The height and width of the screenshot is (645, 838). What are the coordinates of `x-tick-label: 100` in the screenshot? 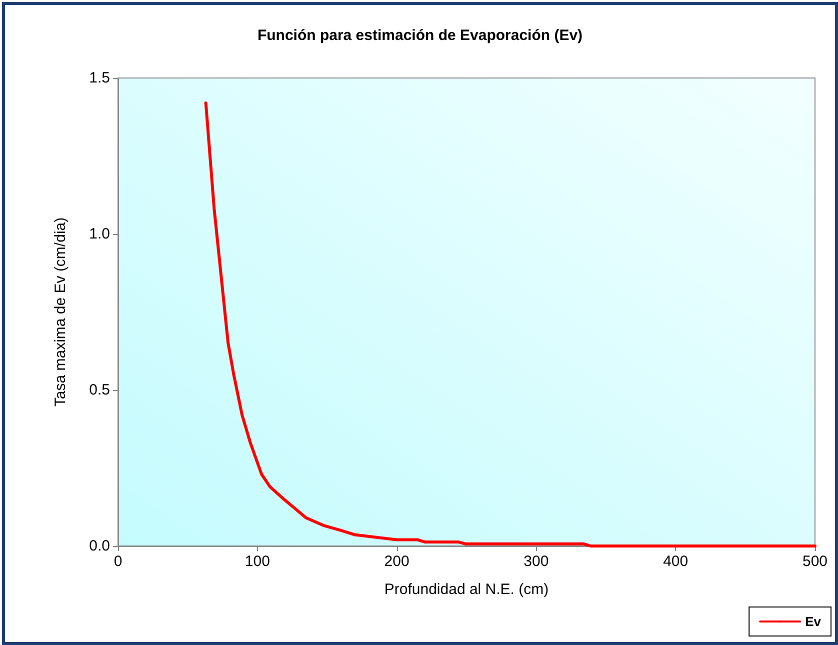 It's located at (257, 561).